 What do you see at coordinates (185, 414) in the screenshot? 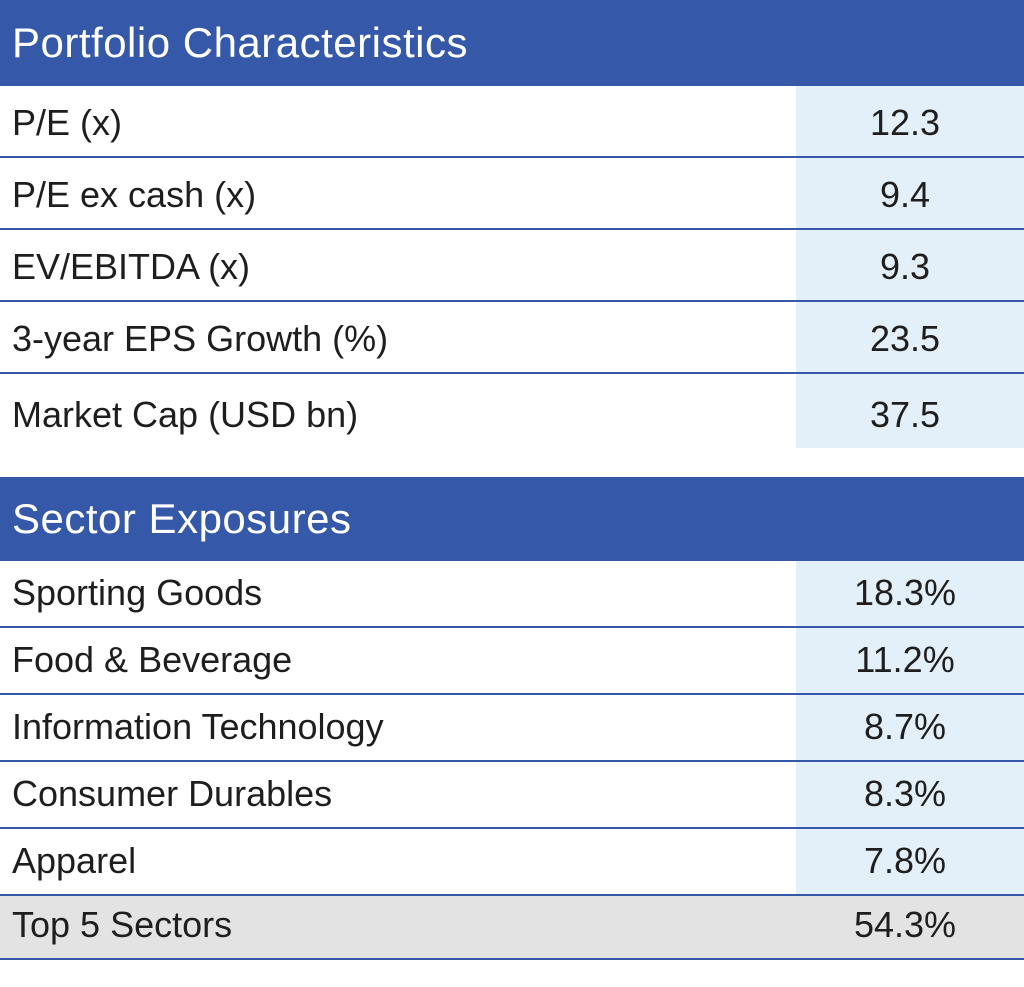
I see `row-label: Market Cap (USD bn)` at bounding box center [185, 414].